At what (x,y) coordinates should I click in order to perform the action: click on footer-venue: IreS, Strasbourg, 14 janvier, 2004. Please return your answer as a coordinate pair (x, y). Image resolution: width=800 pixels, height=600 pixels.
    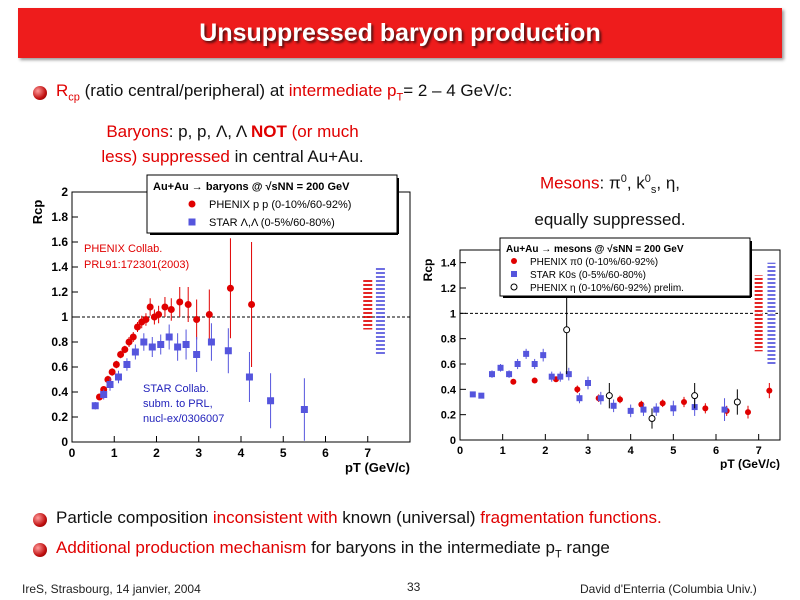
    Looking at the image, I should click on (111, 589).